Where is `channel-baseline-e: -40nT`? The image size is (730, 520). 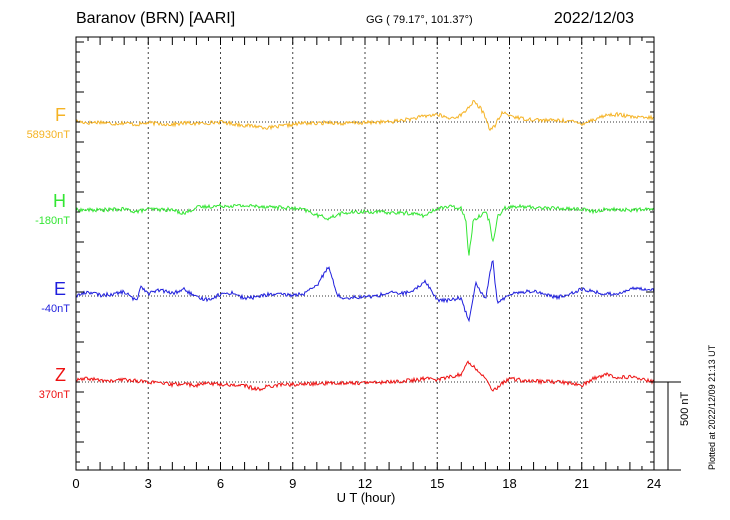 channel-baseline-e: -40nT is located at coordinates (55, 309).